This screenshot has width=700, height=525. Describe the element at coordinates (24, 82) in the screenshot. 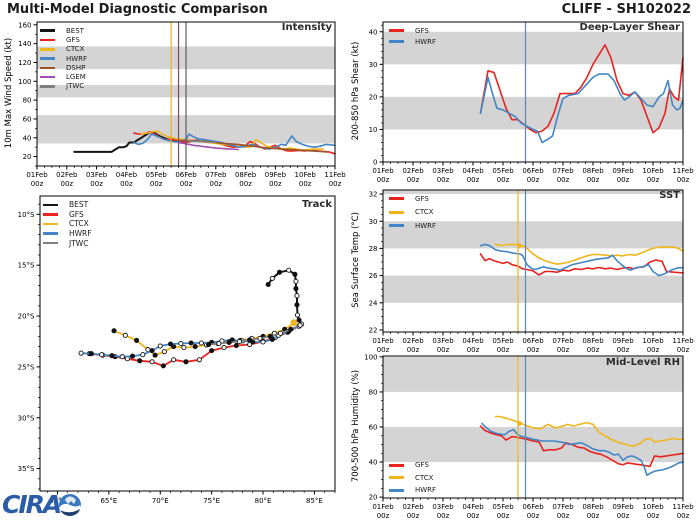

I see `svg-text: 100` at that location.